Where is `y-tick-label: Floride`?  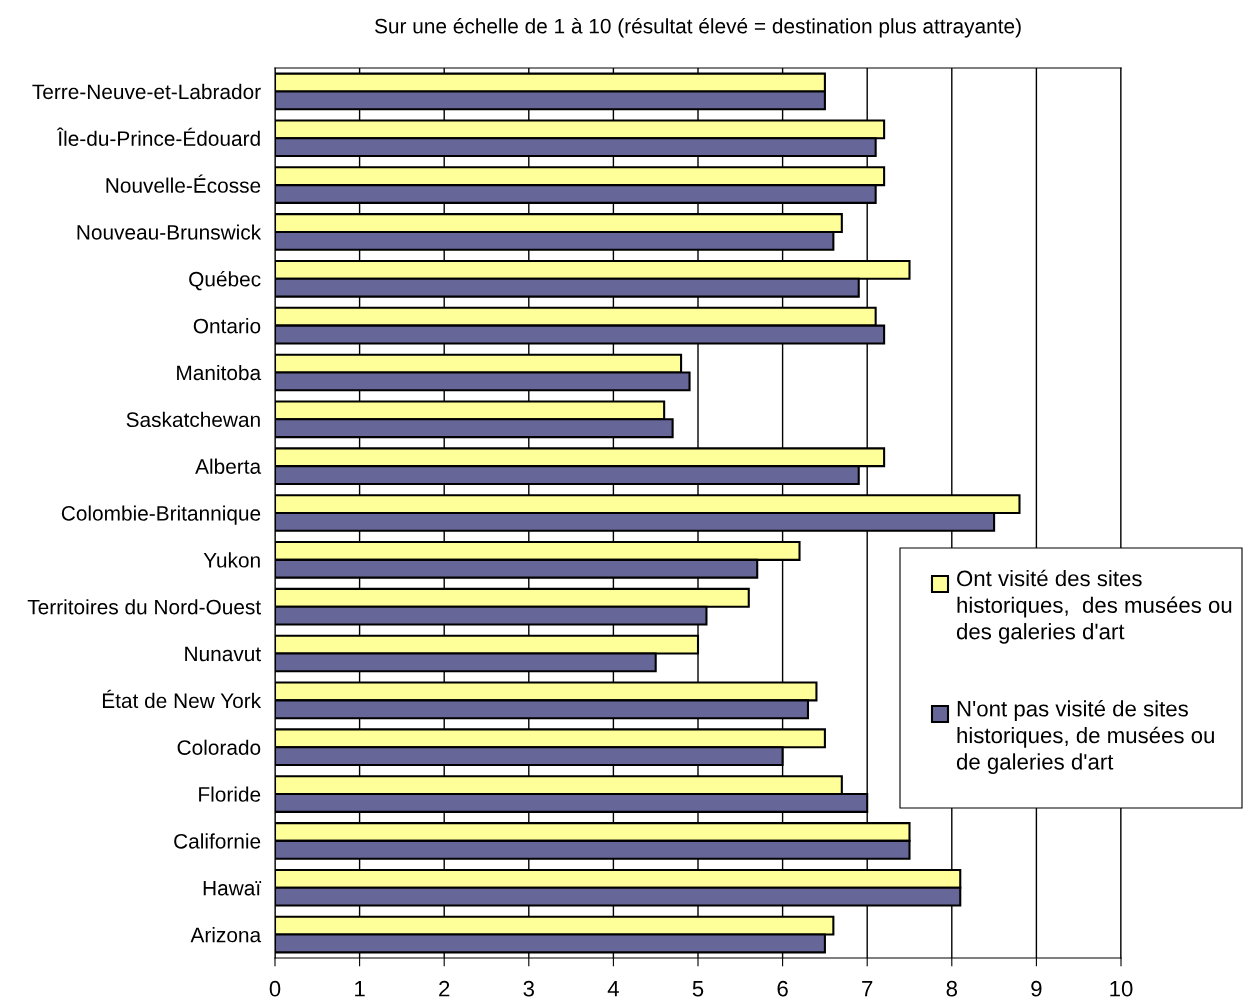
y-tick-label: Floride is located at coordinates (230, 794).